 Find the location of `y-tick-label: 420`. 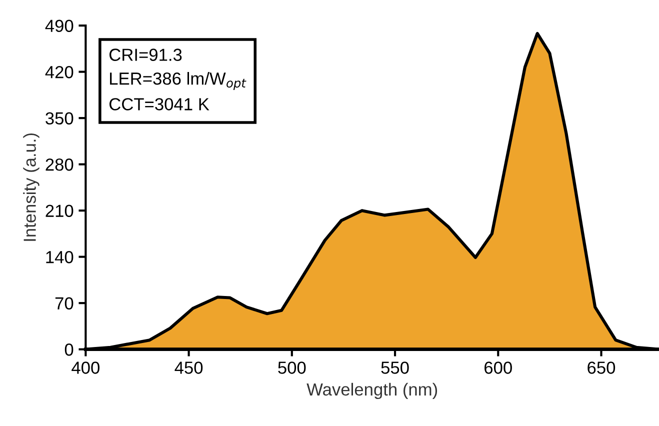

y-tick-label: 420 is located at coordinates (59, 72).